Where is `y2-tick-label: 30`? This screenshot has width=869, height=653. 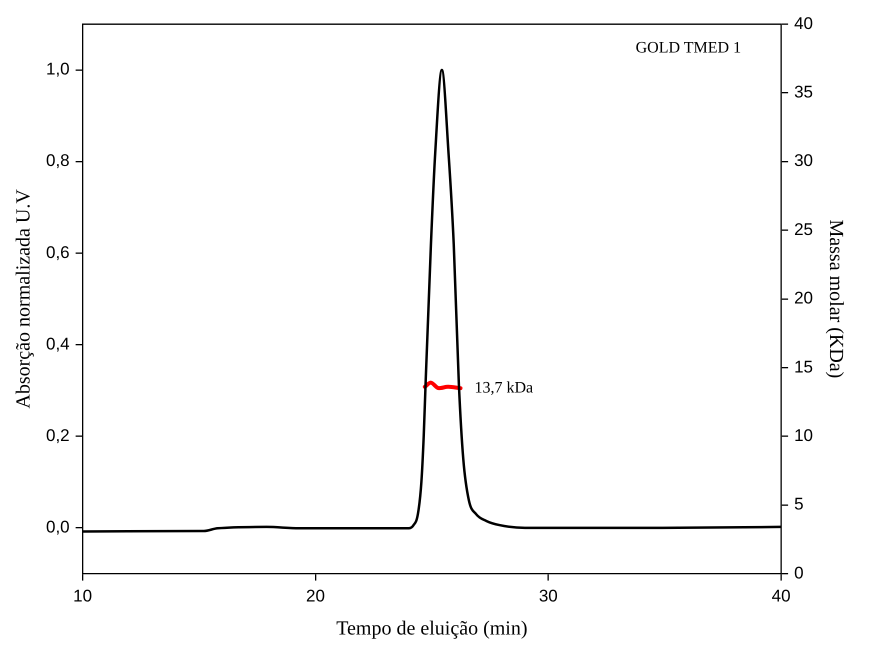 y2-tick-label: 30 is located at coordinates (804, 160).